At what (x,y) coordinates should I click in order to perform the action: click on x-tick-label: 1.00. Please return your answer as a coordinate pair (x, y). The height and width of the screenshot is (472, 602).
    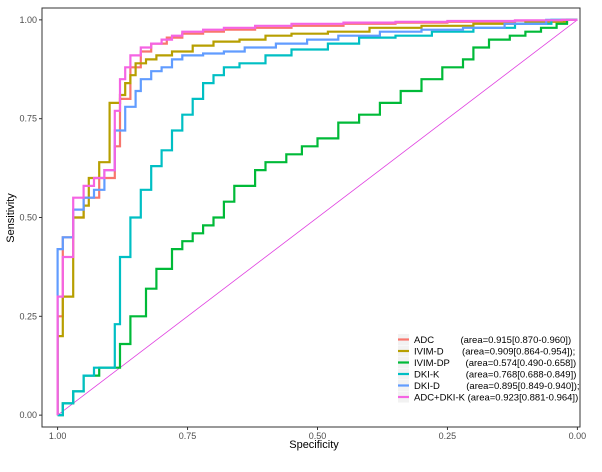
    Looking at the image, I should click on (58, 436).